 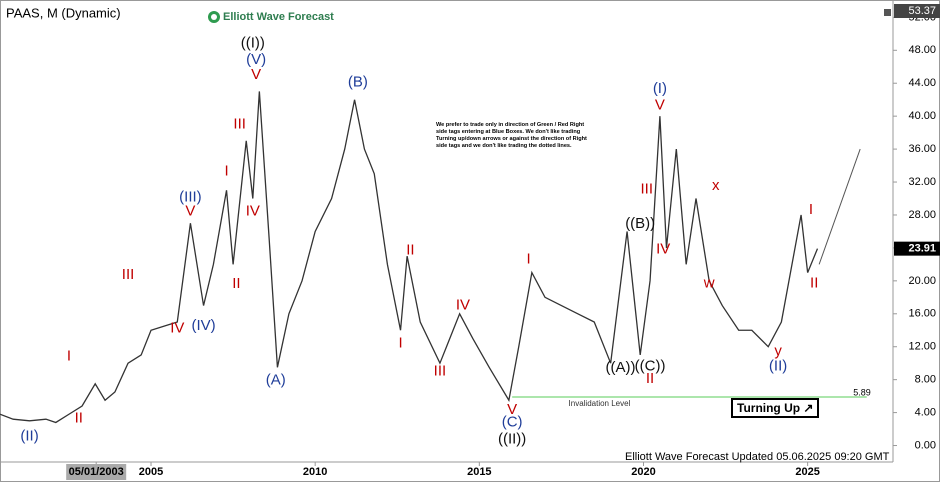 I want to click on wave-label: ((C)), so click(x=650, y=365).